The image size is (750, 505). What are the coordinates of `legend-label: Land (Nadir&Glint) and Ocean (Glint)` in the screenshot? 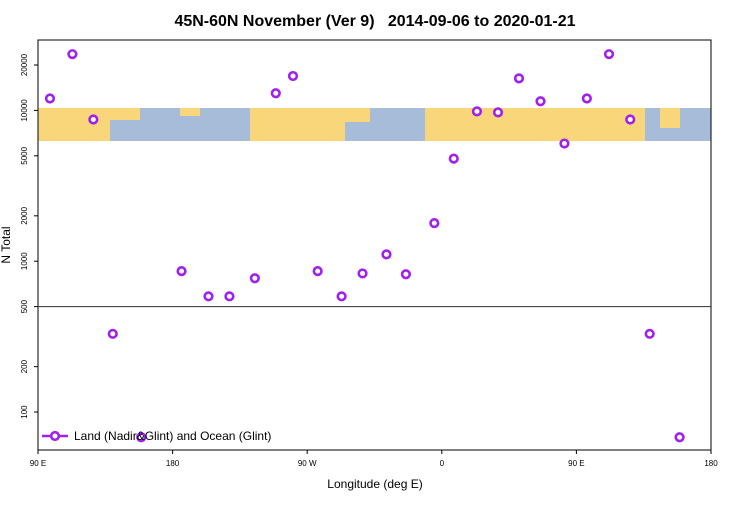 It's located at (172, 436).